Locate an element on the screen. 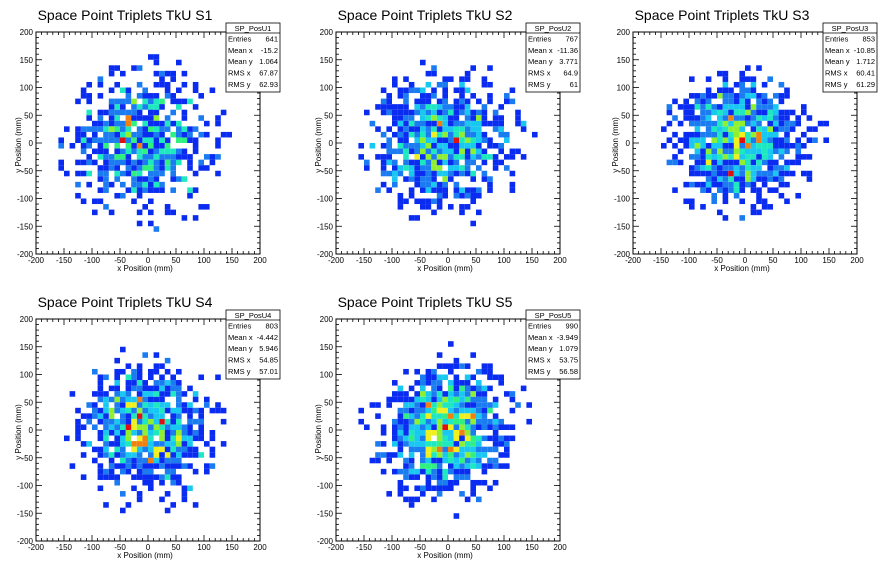  stats-label: Mean y is located at coordinates (540, 61).